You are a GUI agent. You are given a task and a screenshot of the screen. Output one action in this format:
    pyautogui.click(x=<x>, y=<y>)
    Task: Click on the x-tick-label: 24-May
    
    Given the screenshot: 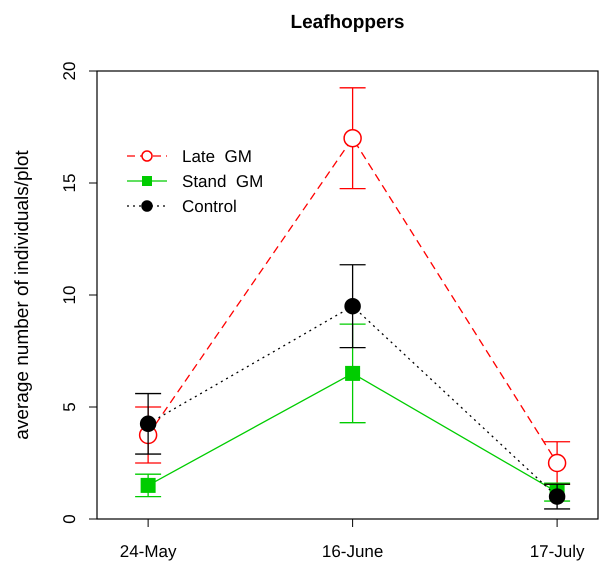 What is the action you would take?
    pyautogui.click(x=148, y=551)
    